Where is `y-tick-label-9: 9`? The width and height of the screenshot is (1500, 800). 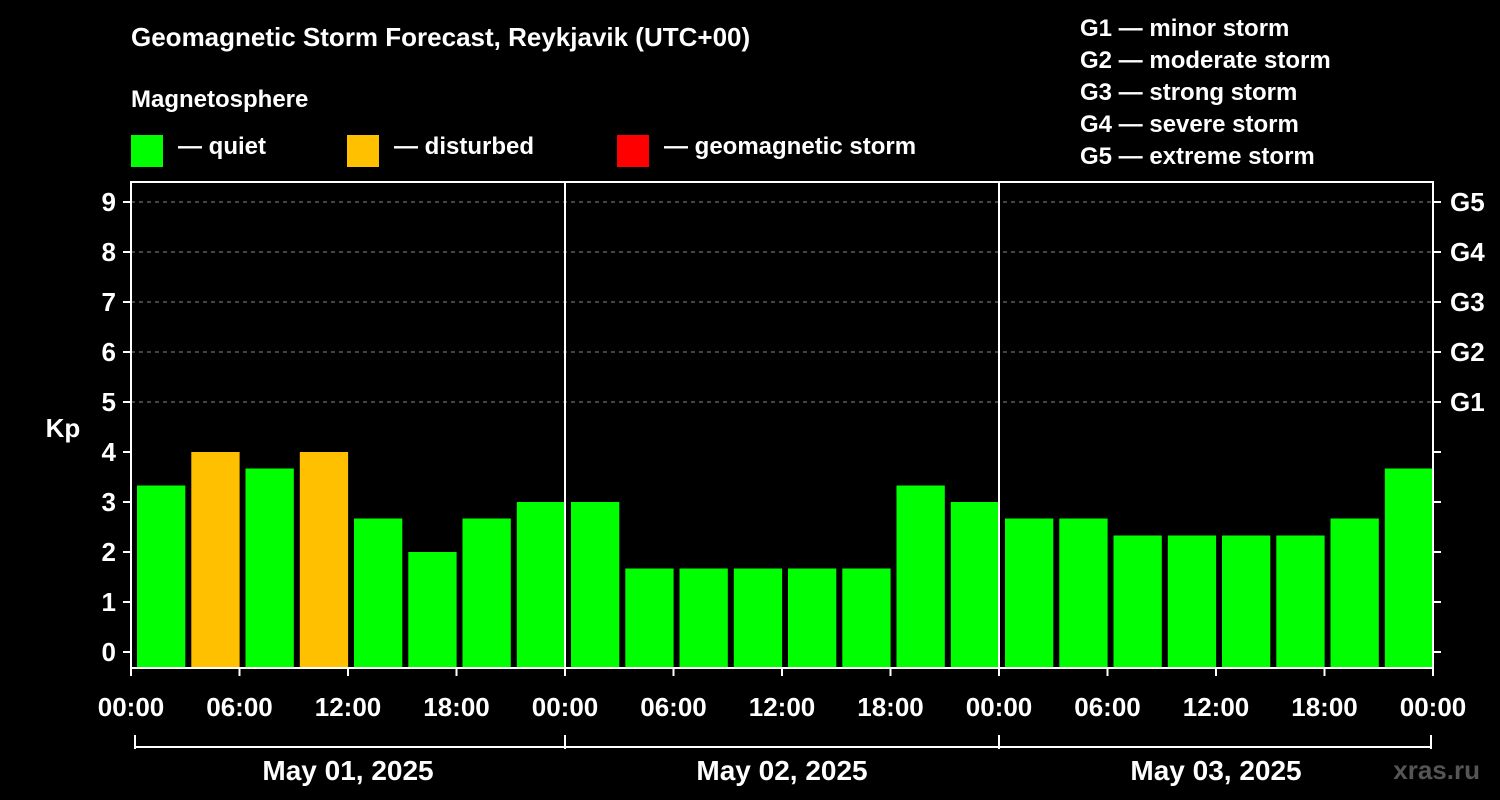 y-tick-label-9: 9 is located at coordinates (109, 202).